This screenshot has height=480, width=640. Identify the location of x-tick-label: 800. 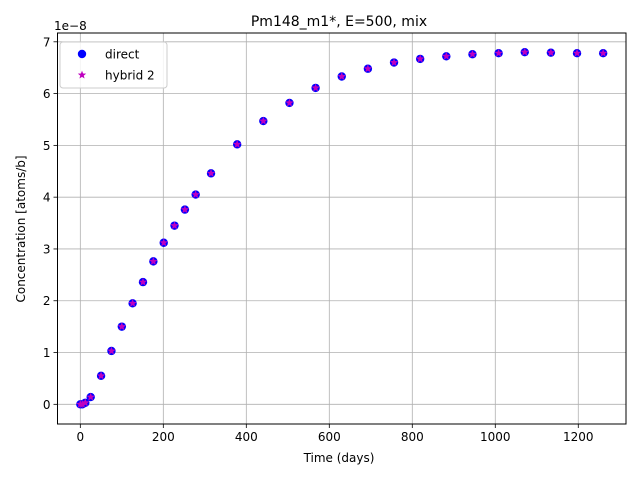
(412, 437).